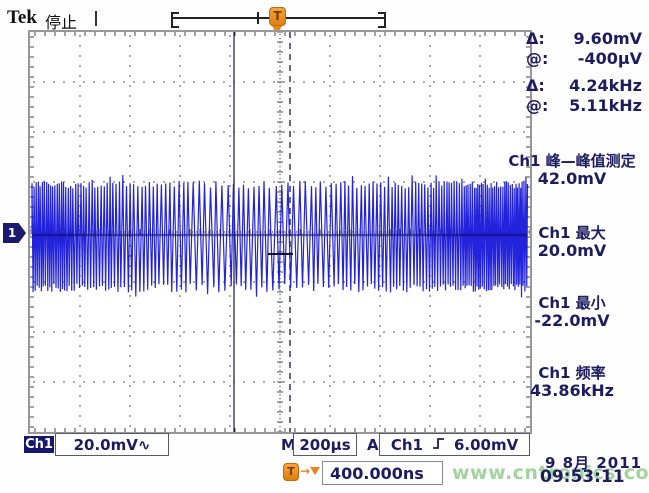  What do you see at coordinates (14, 233) in the screenshot?
I see `channel1-position-marker: 1` at bounding box center [14, 233].